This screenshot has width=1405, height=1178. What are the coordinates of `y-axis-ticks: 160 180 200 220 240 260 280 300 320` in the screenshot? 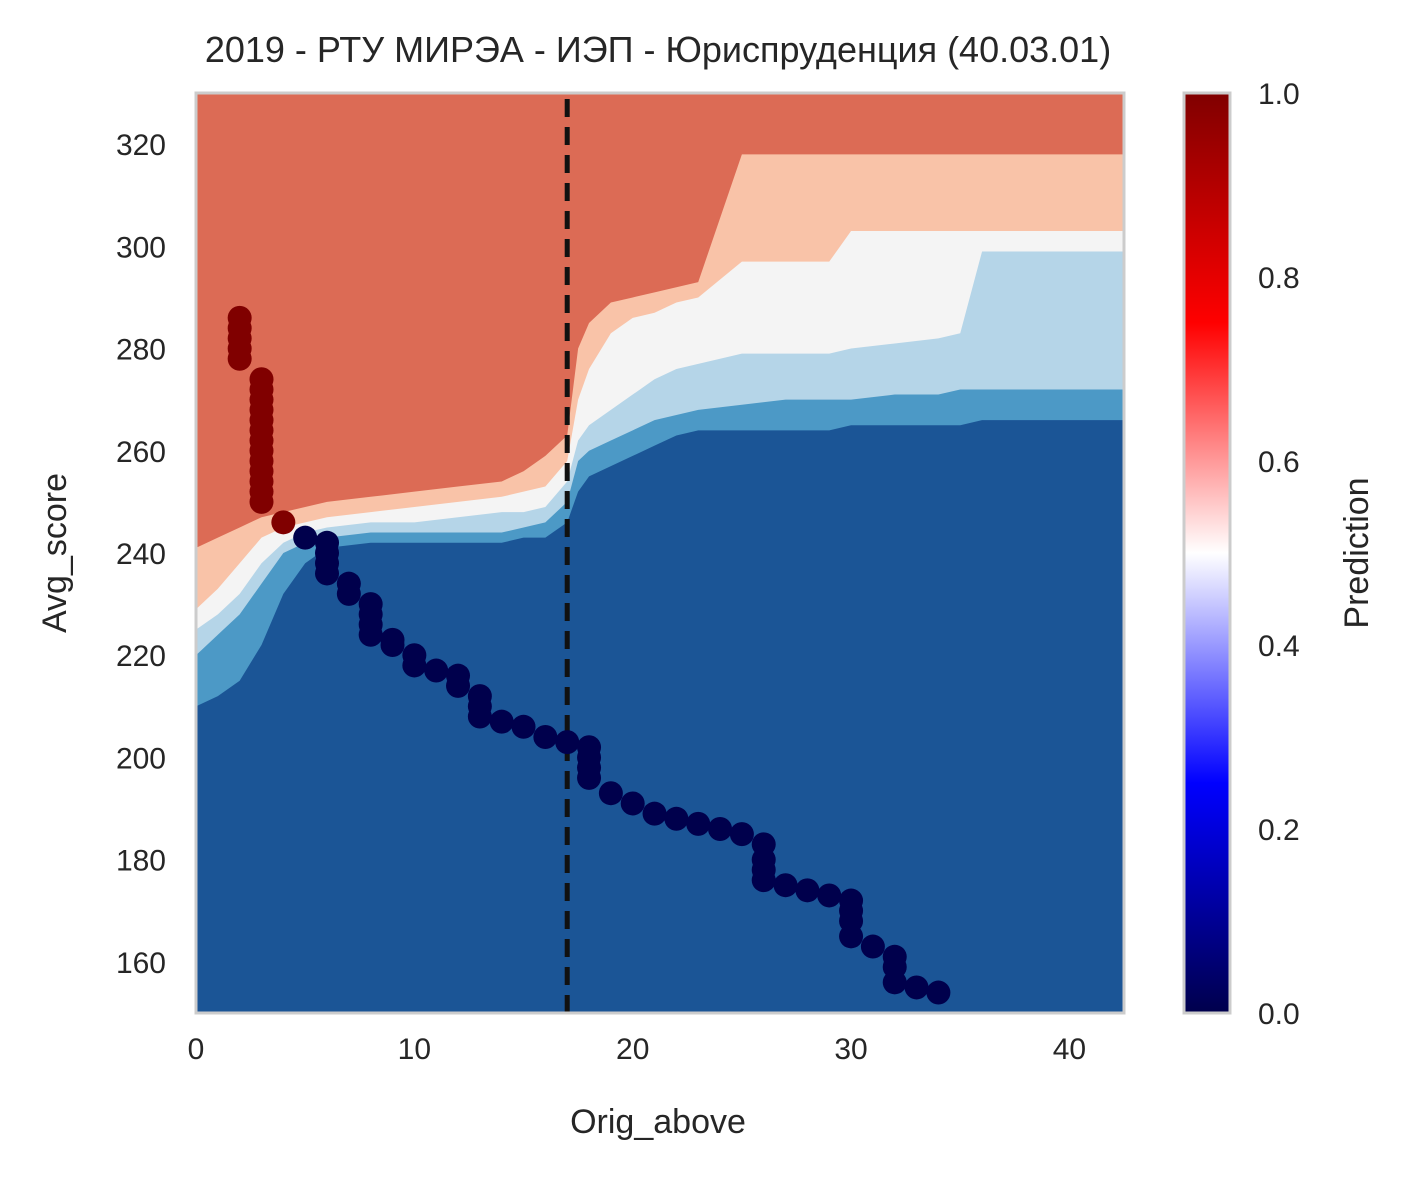 It's located at (141, 554).